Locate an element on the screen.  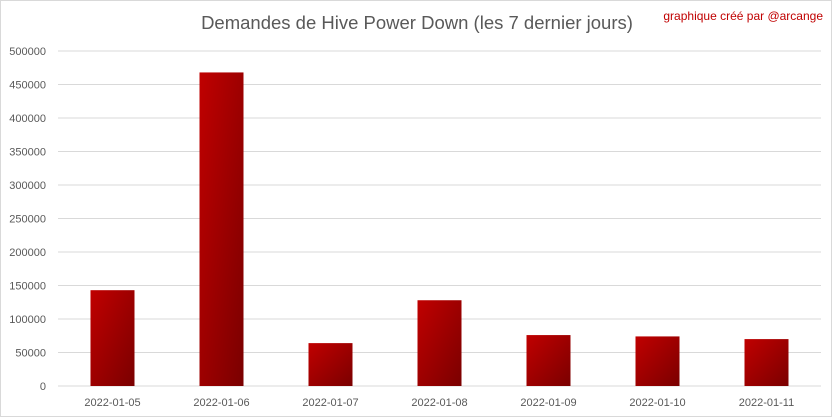
y-tick-label: 300000 is located at coordinates (27, 186).